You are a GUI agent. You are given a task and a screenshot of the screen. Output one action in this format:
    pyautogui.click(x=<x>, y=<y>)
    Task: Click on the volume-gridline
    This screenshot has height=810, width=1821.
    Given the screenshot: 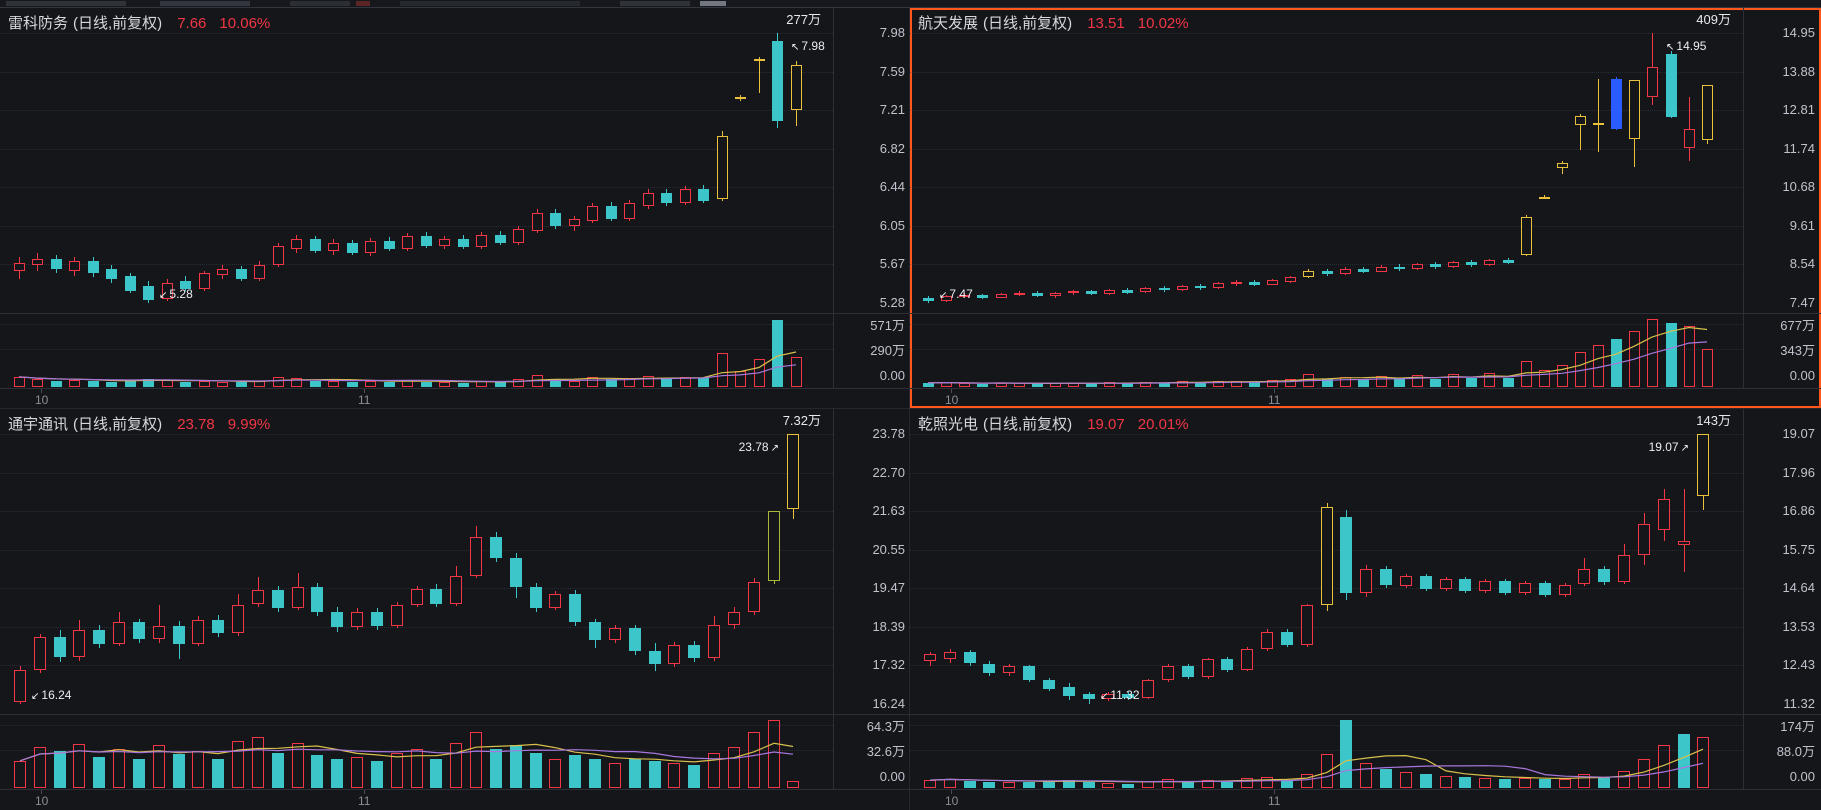 What is the action you would take?
    pyautogui.click(x=416, y=725)
    